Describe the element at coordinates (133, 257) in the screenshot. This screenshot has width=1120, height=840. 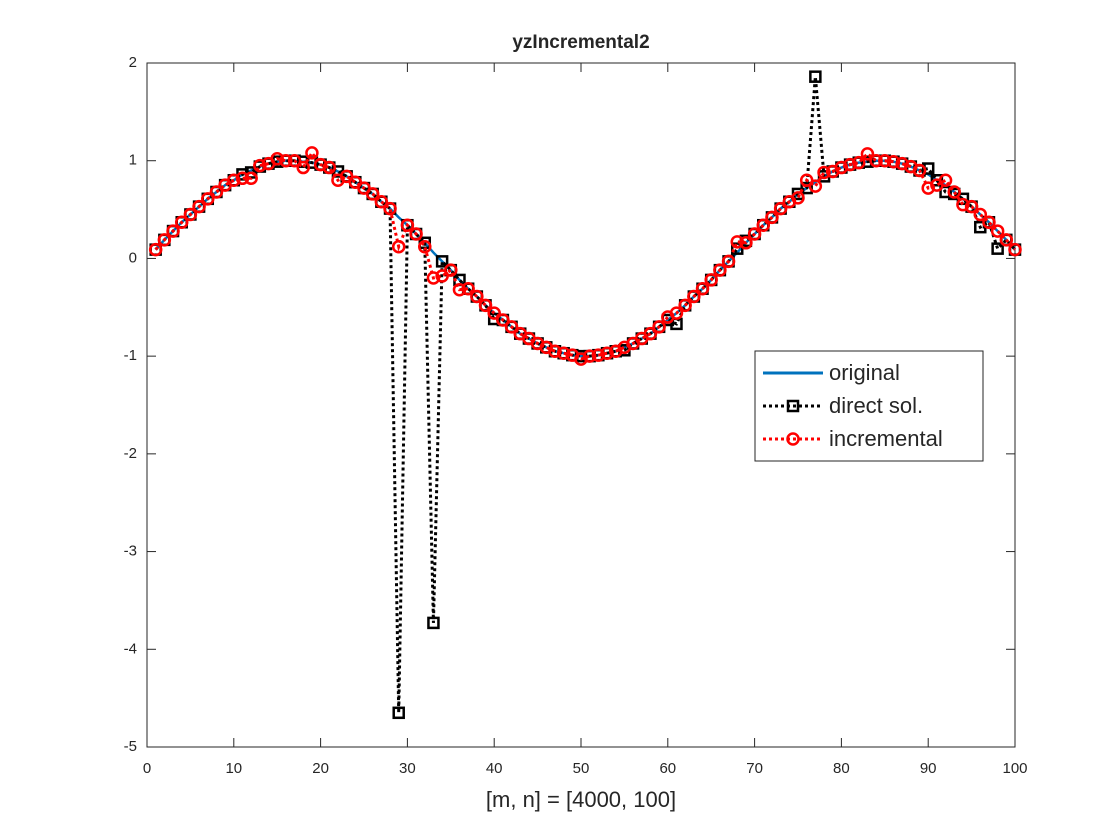
I see `y-tick-label: 0` at that location.